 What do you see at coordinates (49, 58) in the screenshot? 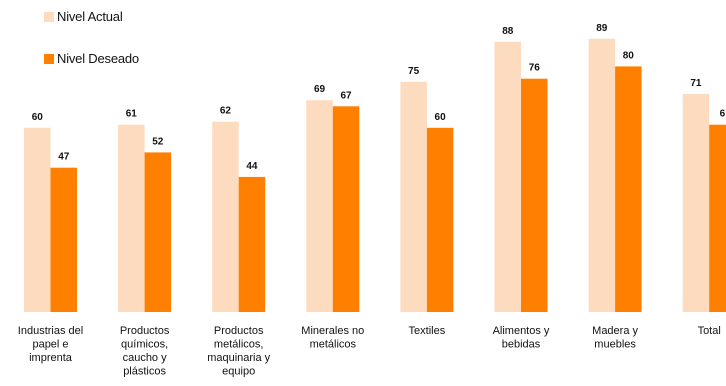
I see `legend-swatch-deseado` at bounding box center [49, 58].